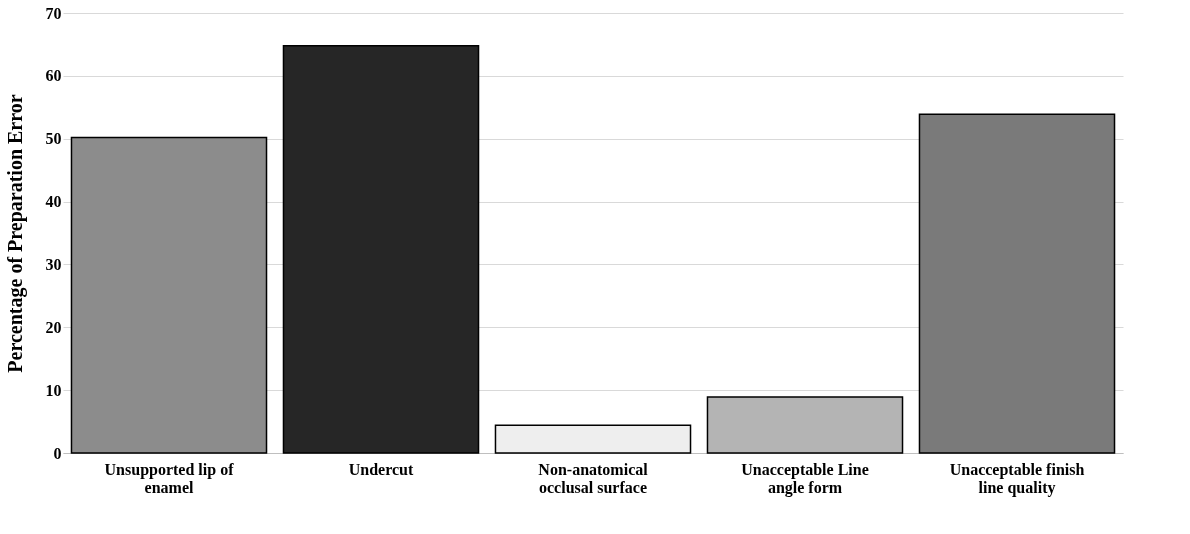 Image resolution: width=1190 pixels, height=534 pixels. Describe the element at coordinates (53, 327) in the screenshot. I see `y-tick-label: 20` at that location.